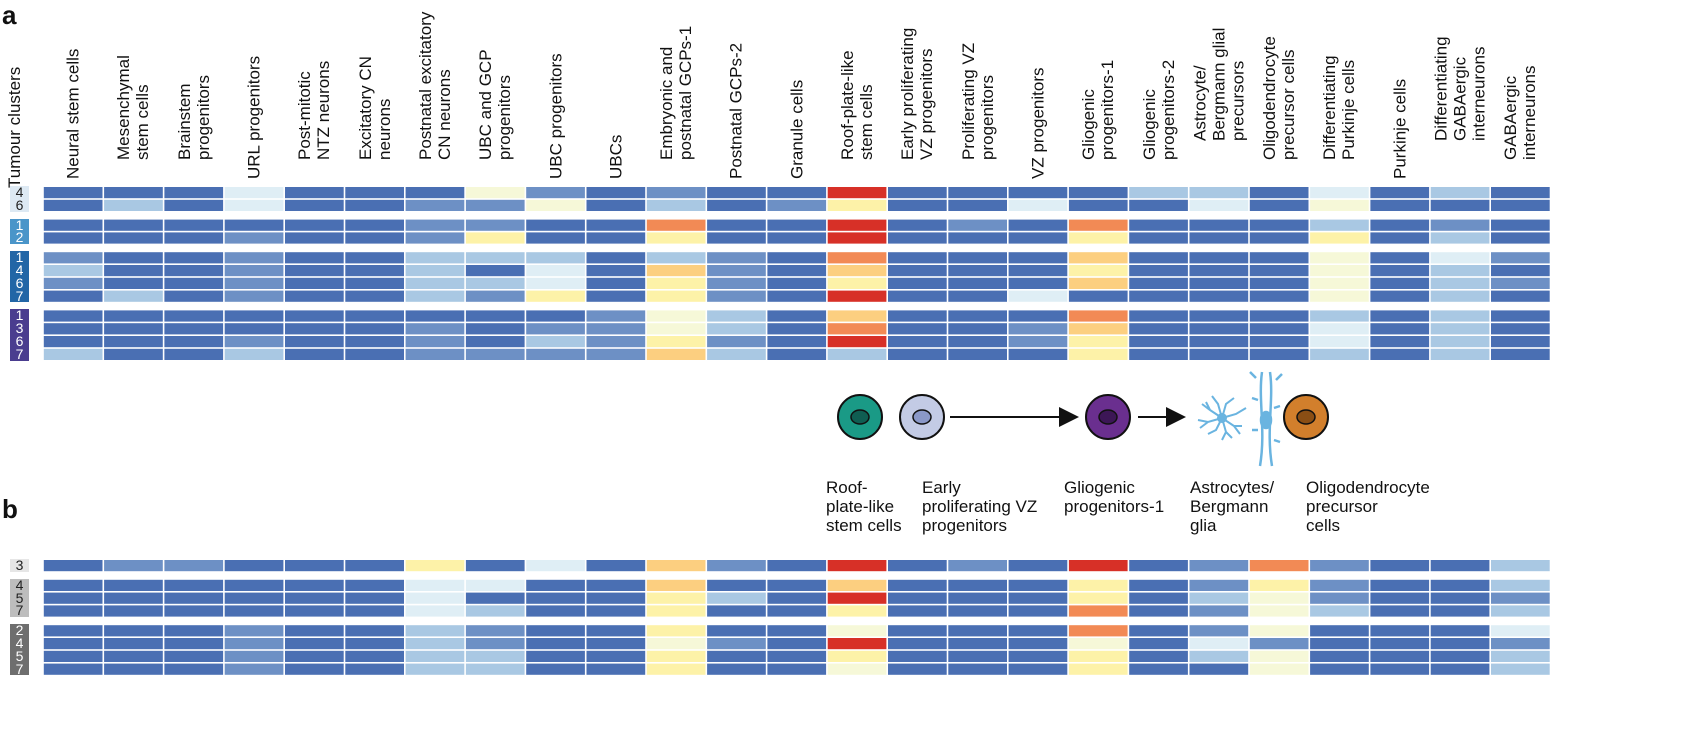 The image size is (1706, 750). Describe the element at coordinates (19, 192) in the screenshot. I see `tumour-cluster-tag: 4` at that location.